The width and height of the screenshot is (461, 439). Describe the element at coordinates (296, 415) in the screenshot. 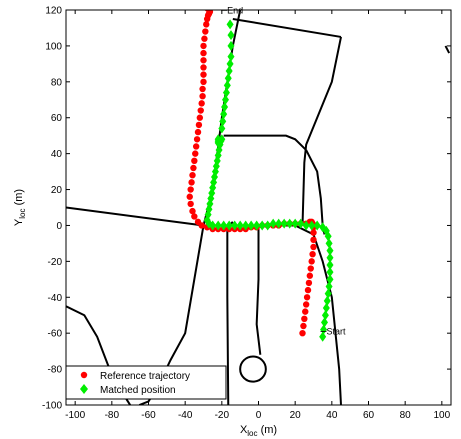

I see `x-tick-label: 20` at that location.